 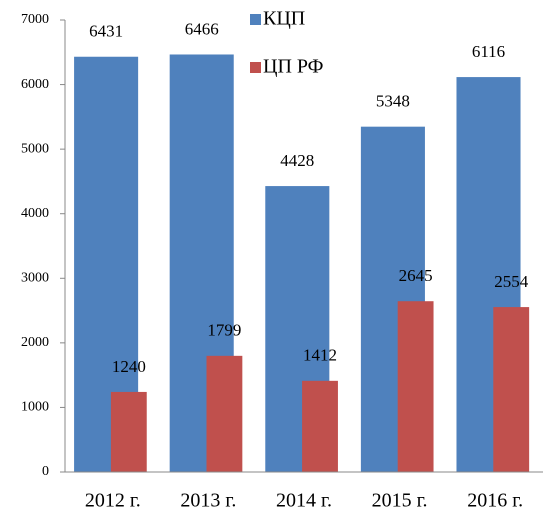 What do you see at coordinates (45, 471) in the screenshot?
I see `y-tick-label: 0` at bounding box center [45, 471].